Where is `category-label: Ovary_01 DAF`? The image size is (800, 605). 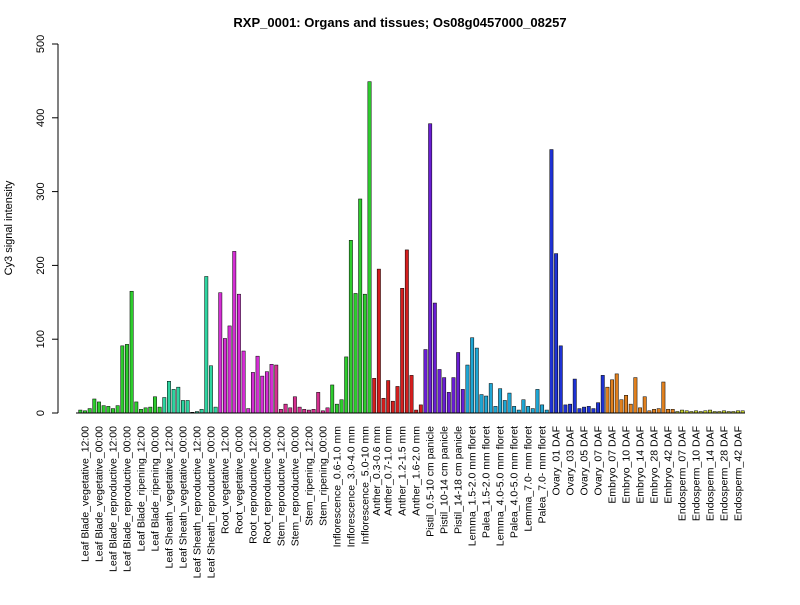
category-label: Ovary_01 DAF is located at coordinates (557, 460).